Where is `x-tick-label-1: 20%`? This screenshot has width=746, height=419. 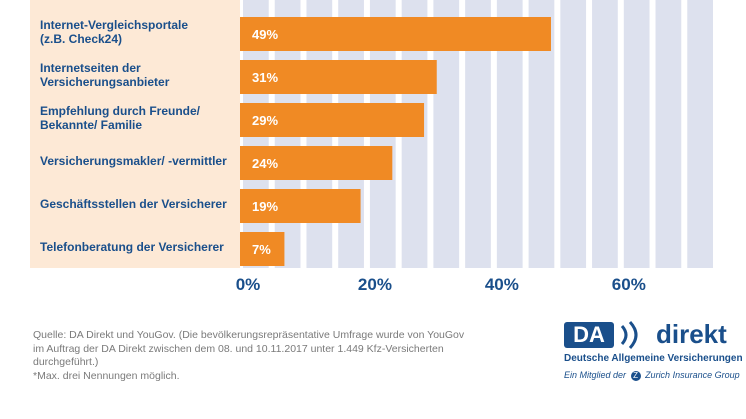 x-tick-label-1: 20% is located at coordinates (374, 284).